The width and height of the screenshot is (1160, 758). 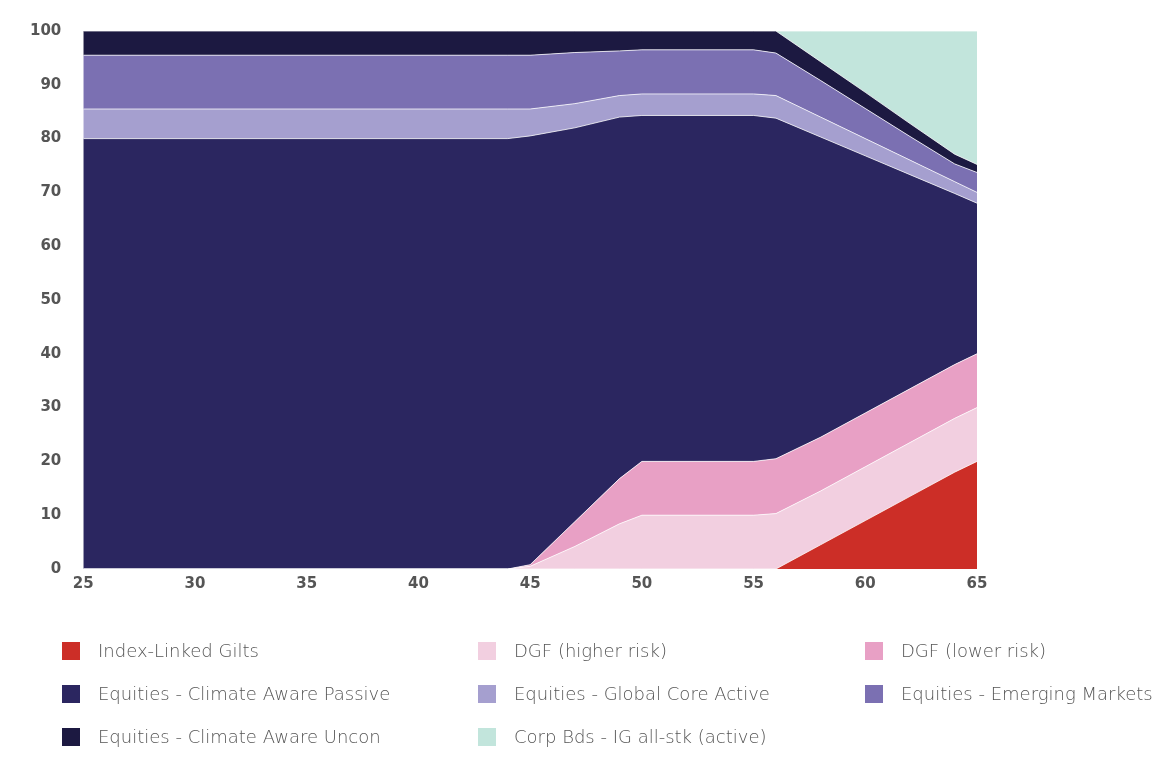 I want to click on x-tick-label: 25, so click(x=83, y=582).